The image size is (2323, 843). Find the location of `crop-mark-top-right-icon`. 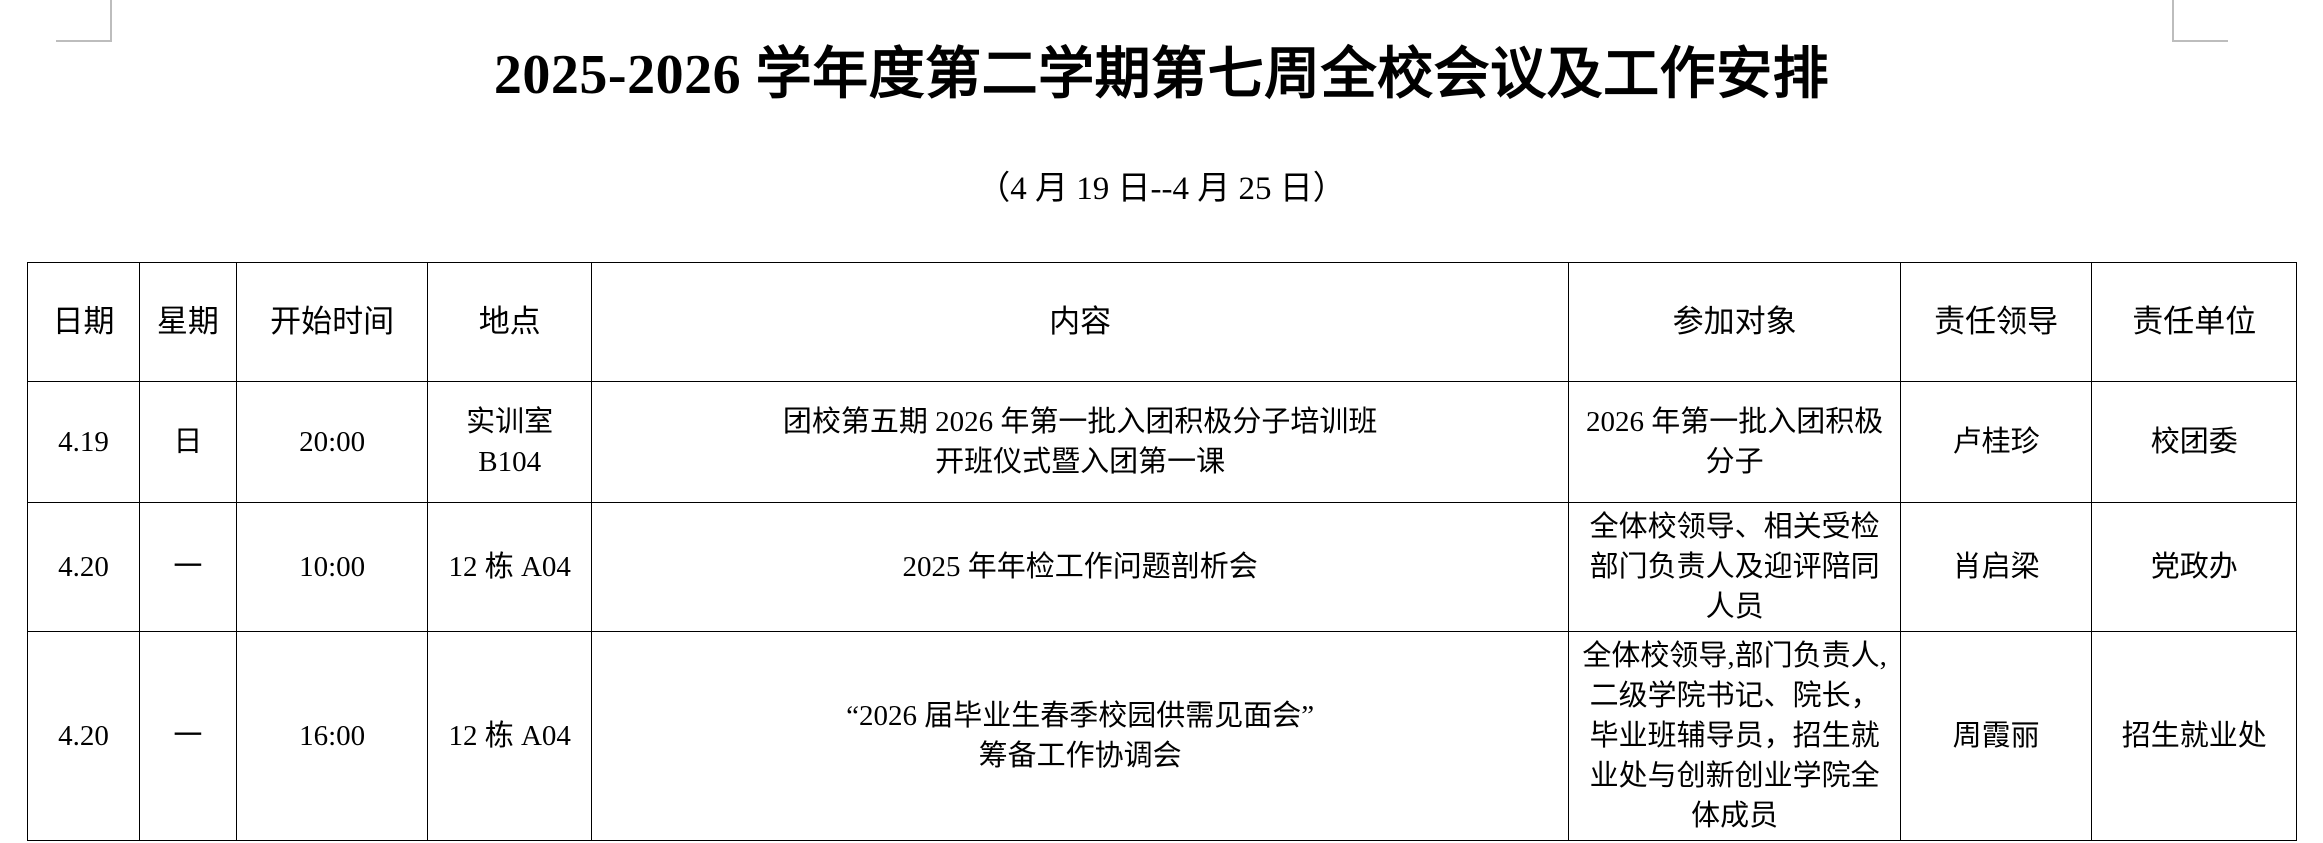

crop-mark-top-right-icon is located at coordinates (2200, 21).